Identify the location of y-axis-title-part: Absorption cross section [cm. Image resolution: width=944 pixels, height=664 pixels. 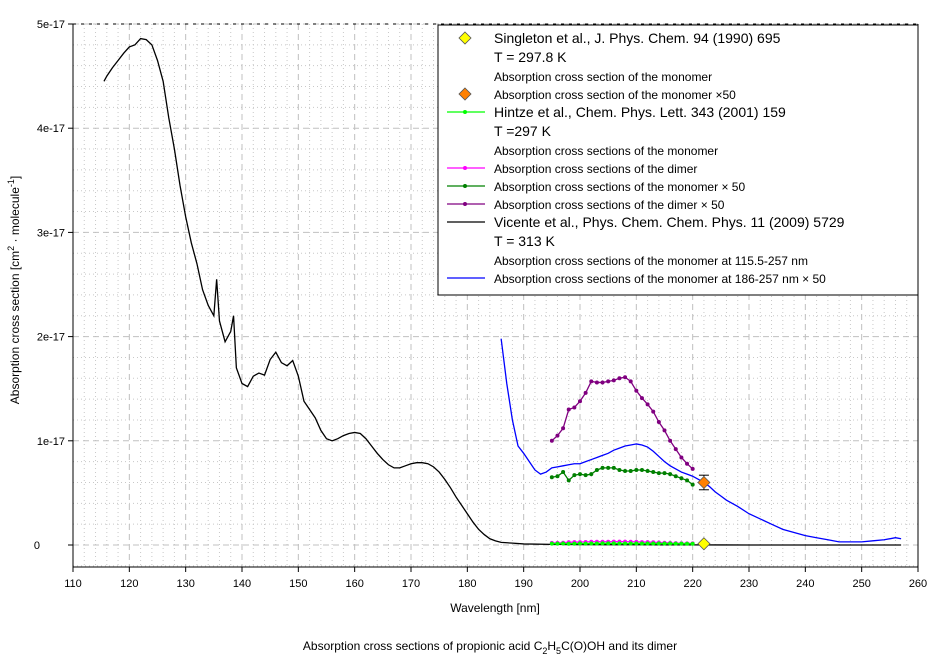
(15, 327).